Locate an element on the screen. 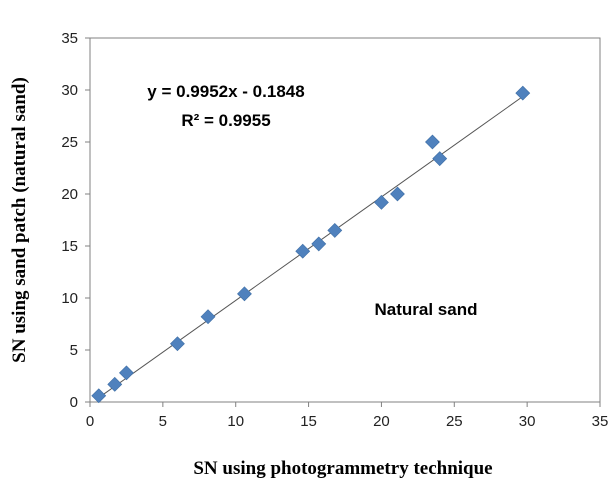 The image size is (612, 488). y-tick-label: 20 is located at coordinates (69, 194).